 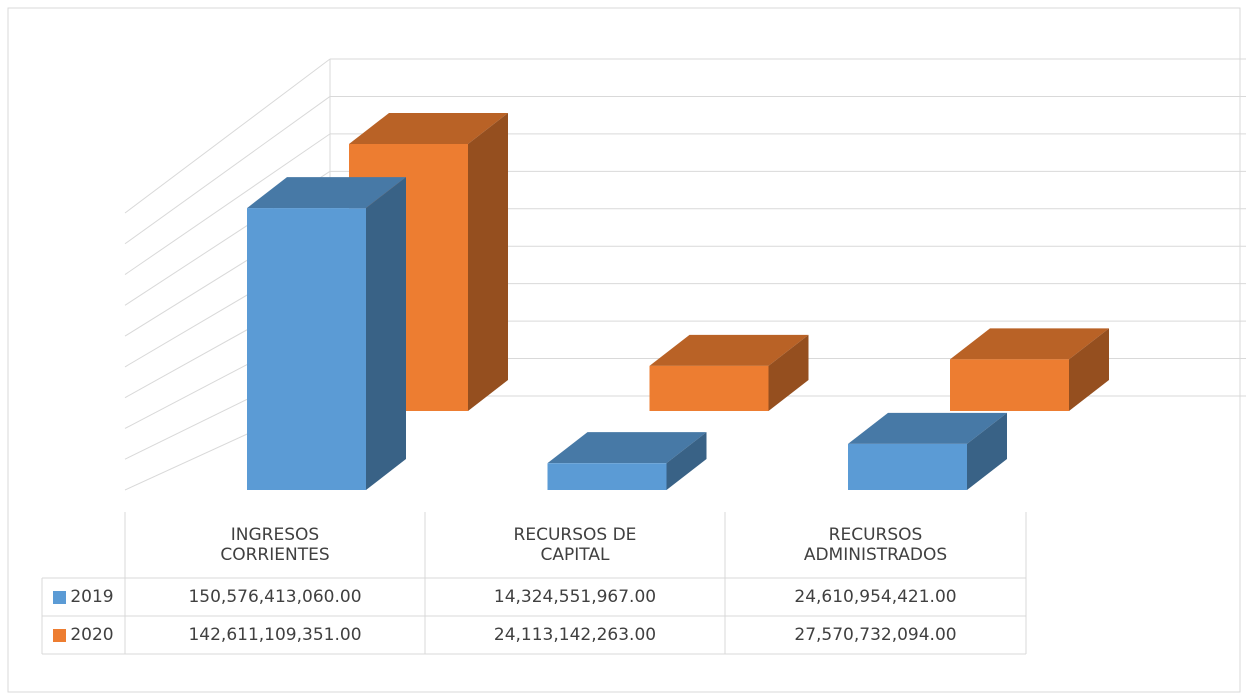 I want to click on legend-entry: 2019, so click(x=83, y=597).